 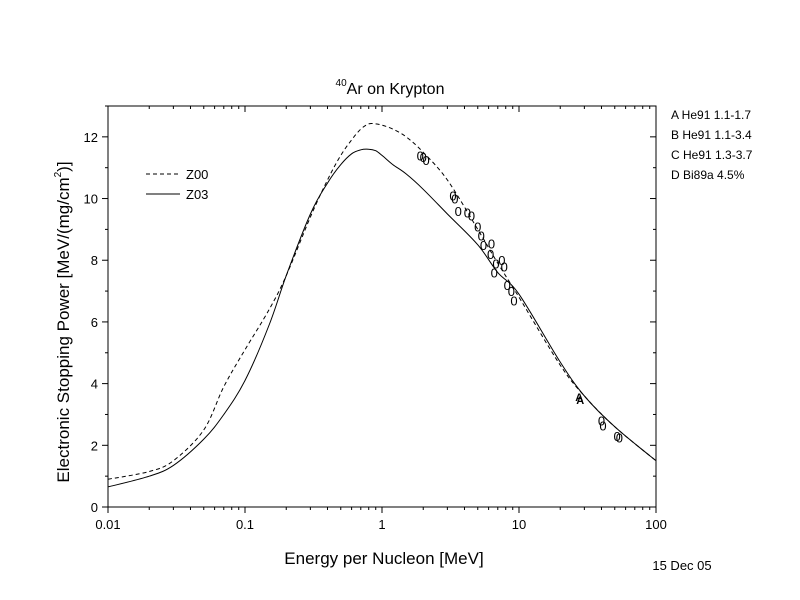 What do you see at coordinates (197, 194) in the screenshot?
I see `legend-label-z03: Z03` at bounding box center [197, 194].